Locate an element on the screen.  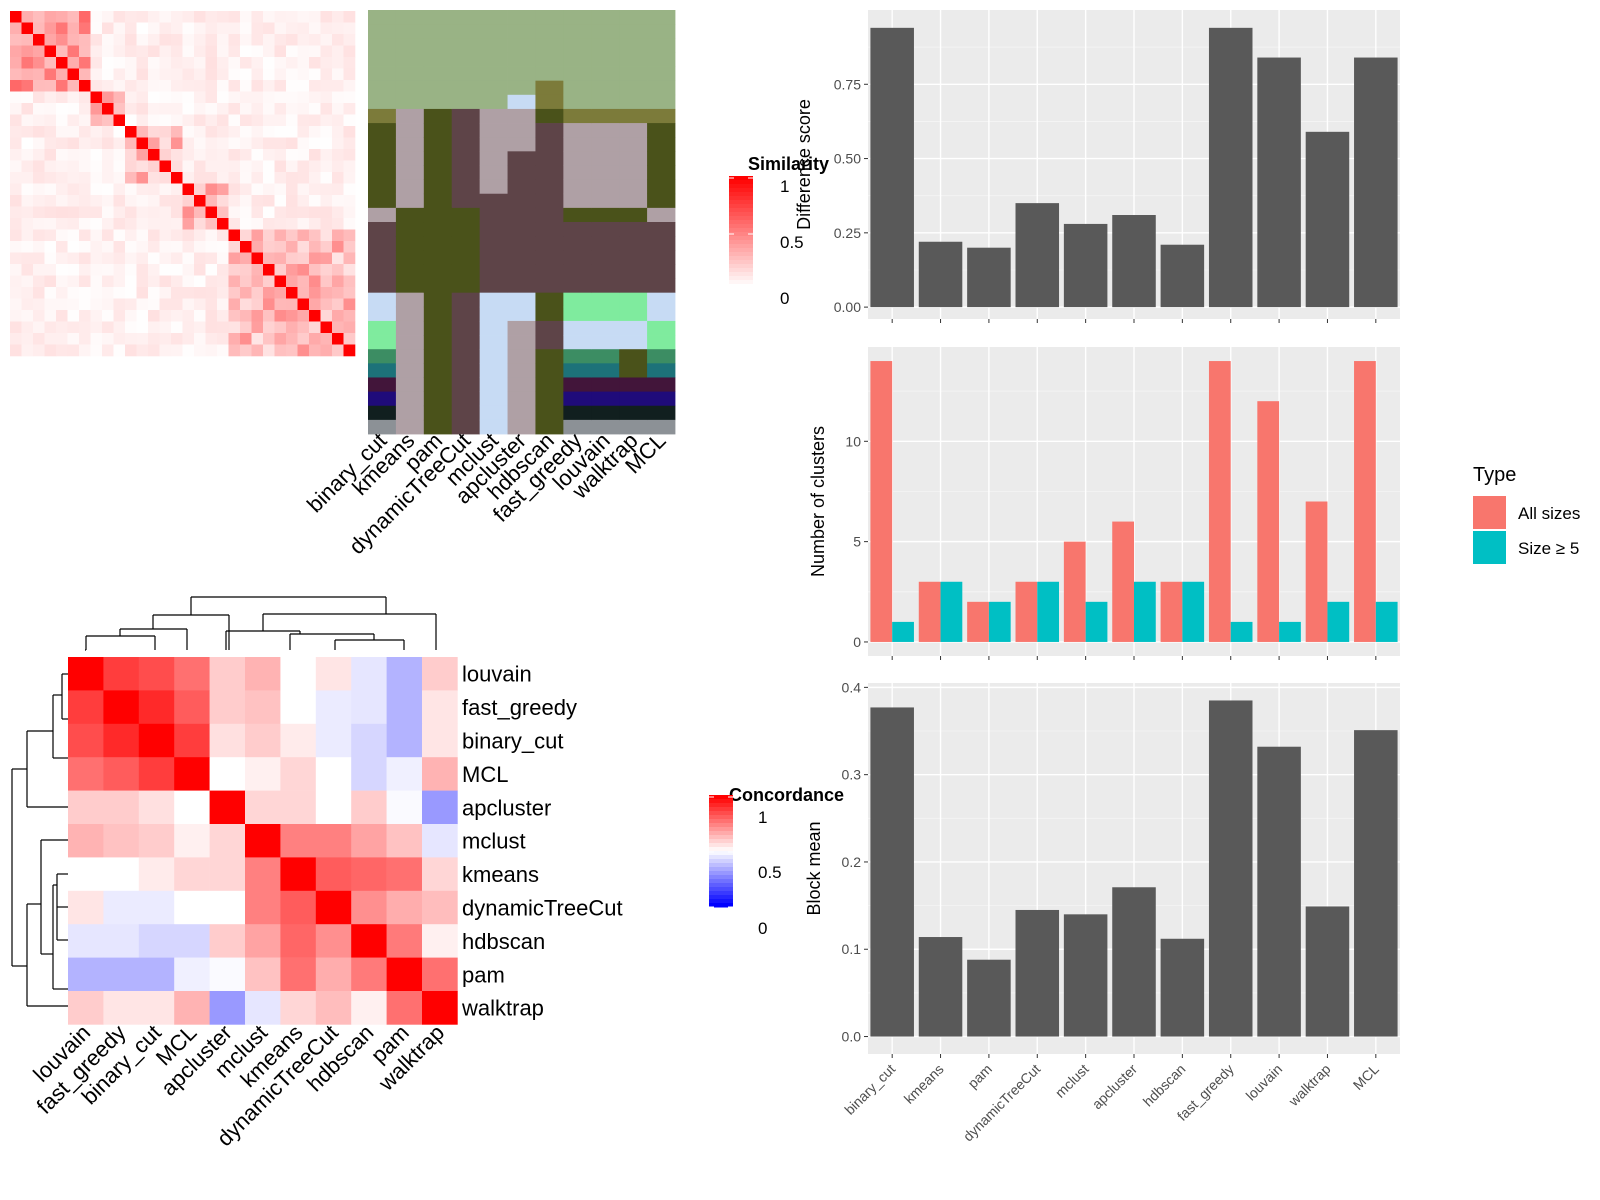
similarity-legend-tick-05: 0.5 is located at coordinates (792, 242).